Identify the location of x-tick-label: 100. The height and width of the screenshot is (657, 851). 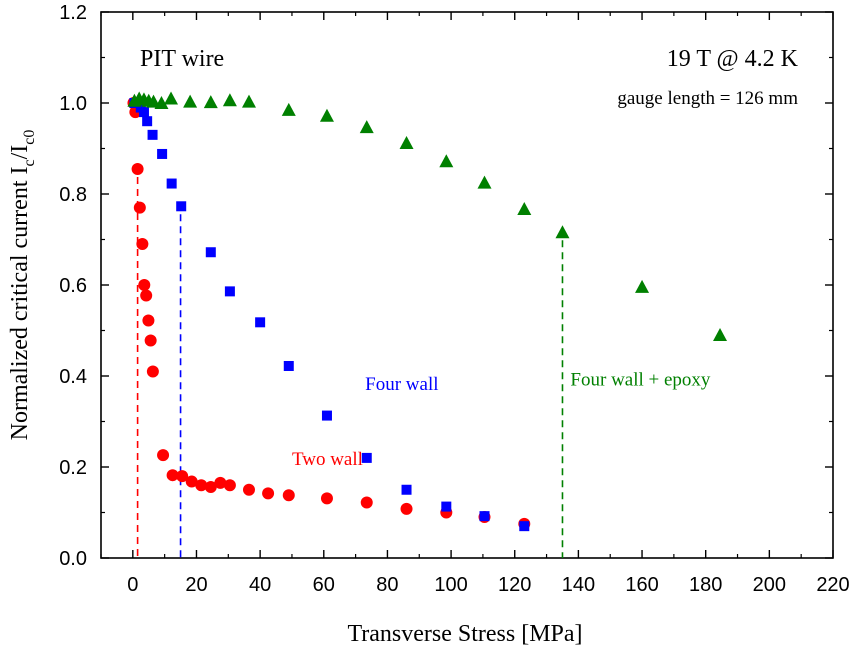
(450, 585).